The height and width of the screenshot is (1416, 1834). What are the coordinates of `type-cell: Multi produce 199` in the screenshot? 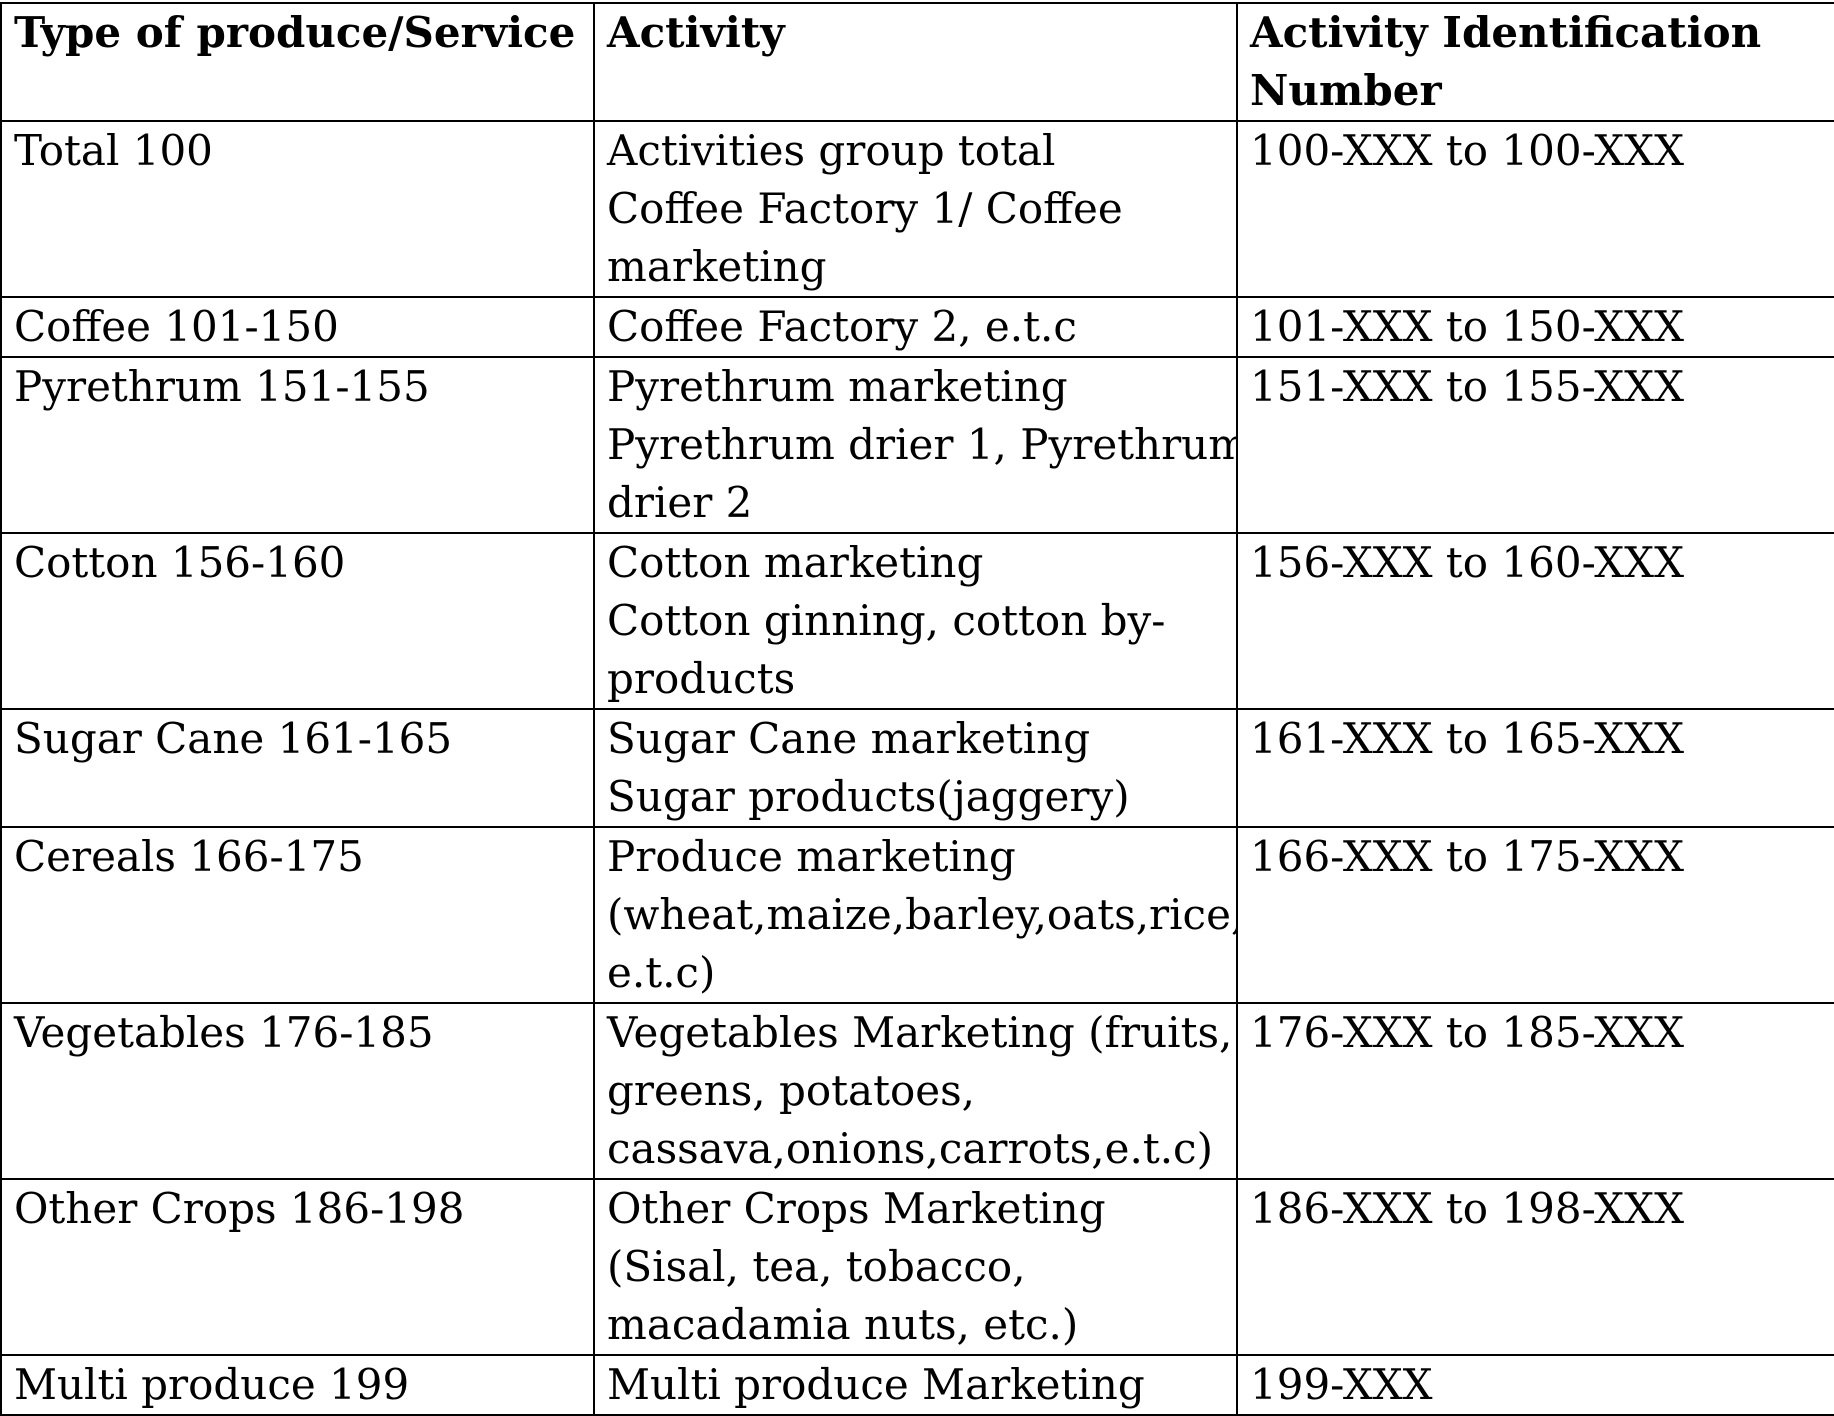 It's located at (297, 1385).